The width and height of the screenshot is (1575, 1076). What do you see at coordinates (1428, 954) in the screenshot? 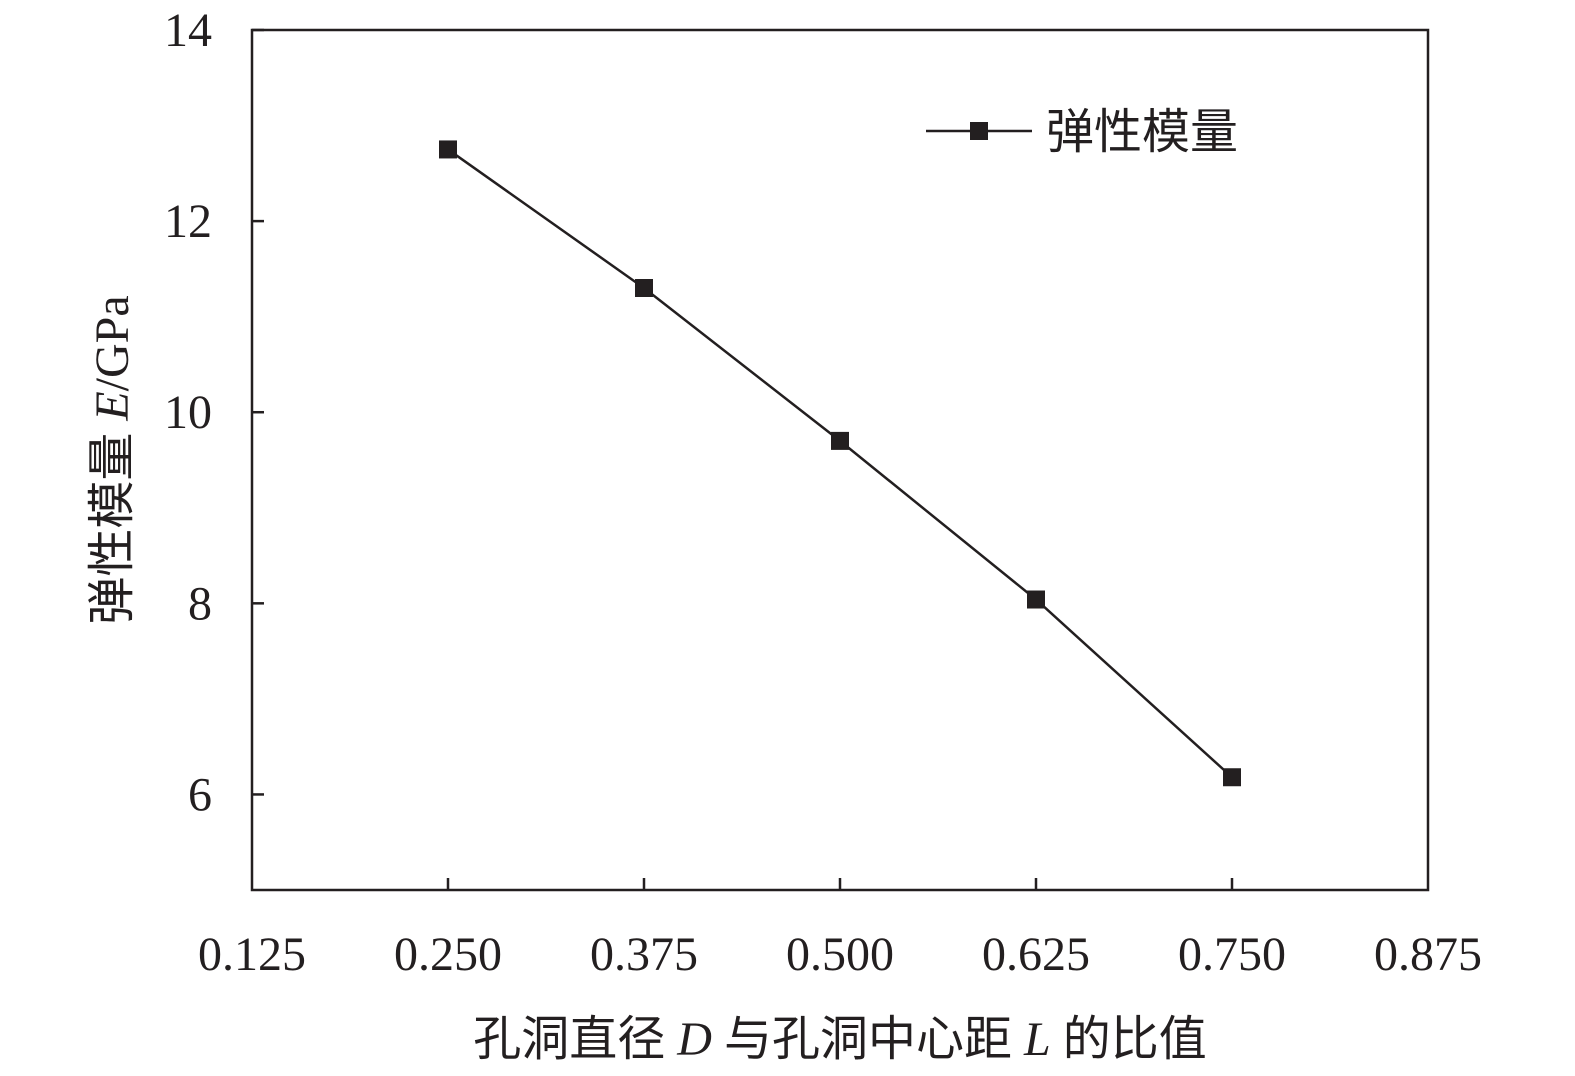
I see `x-tick-label: 0.875` at bounding box center [1428, 954].